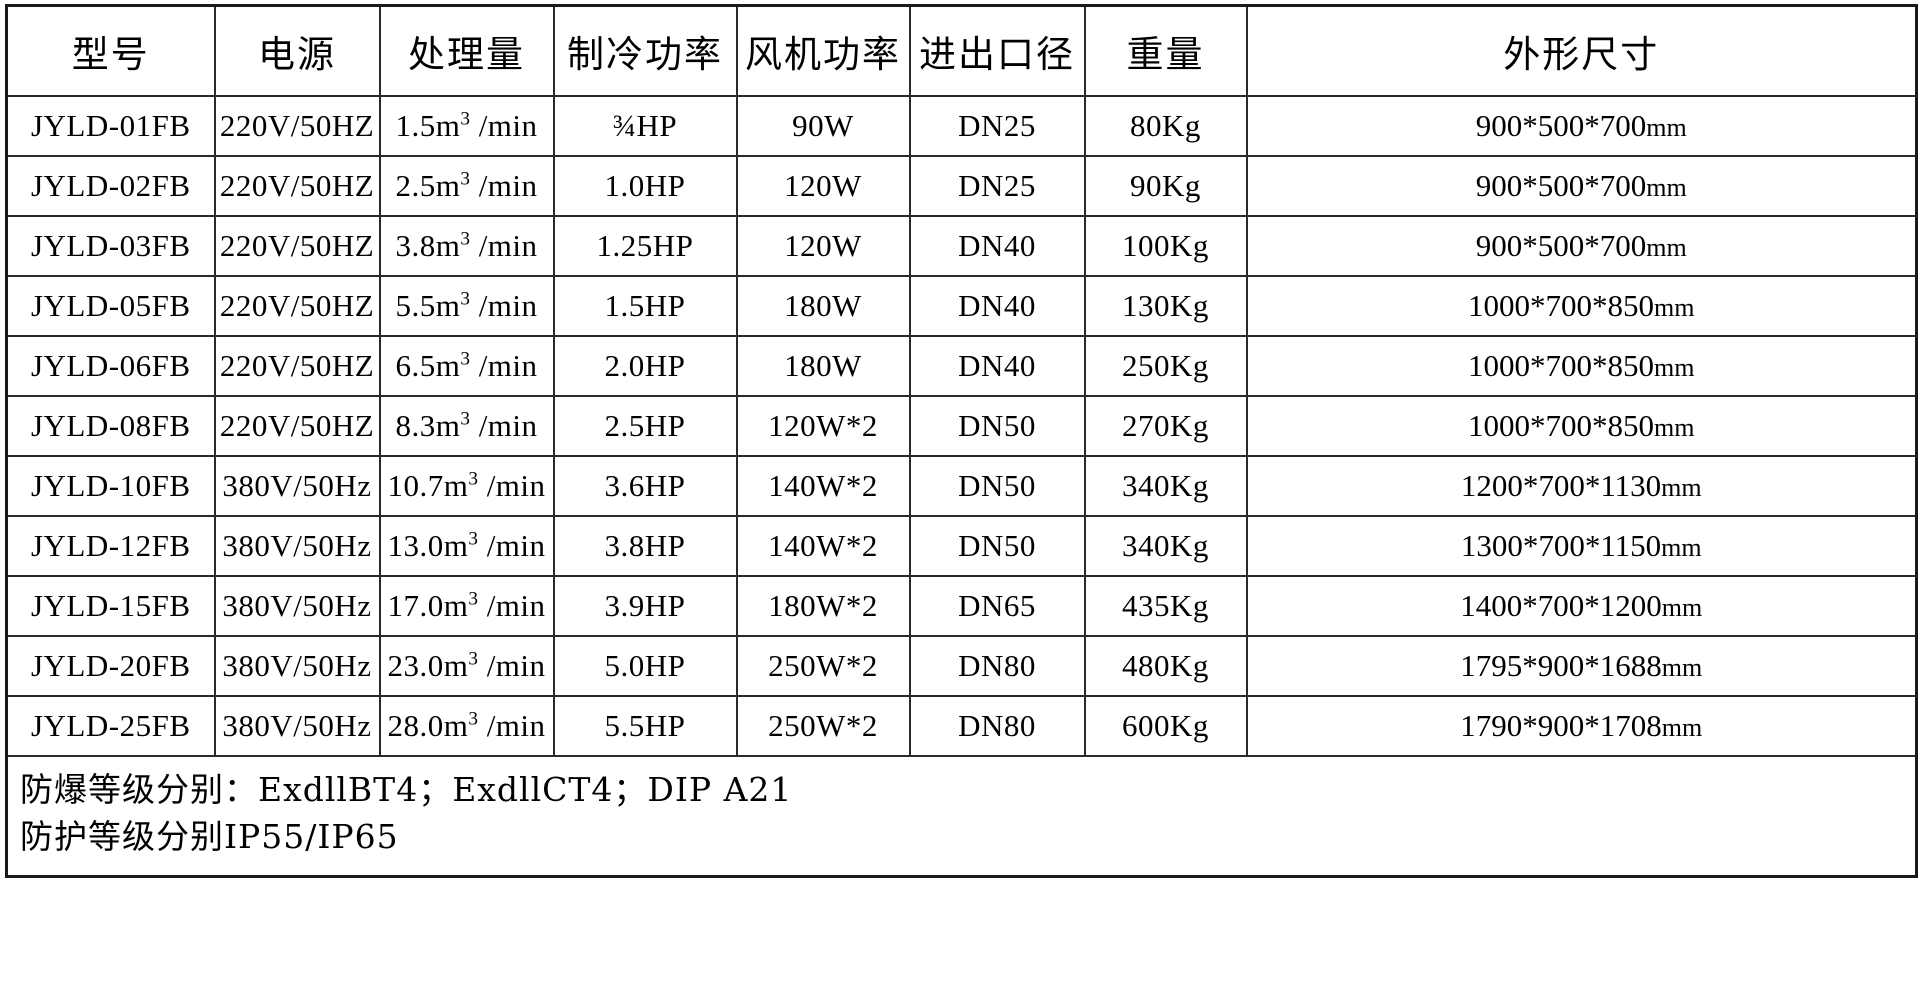  Describe the element at coordinates (823, 486) in the screenshot. I see `cell-fan-power: 140W*2` at that location.